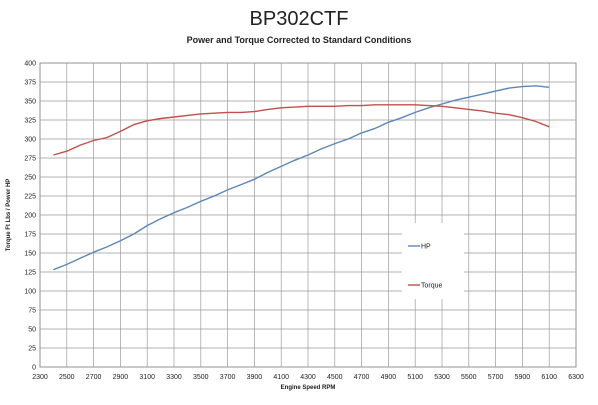 Image resolution: width=598 pixels, height=405 pixels. What do you see at coordinates (415, 377) in the screenshot?
I see `x-tick-label: 5100` at bounding box center [415, 377].